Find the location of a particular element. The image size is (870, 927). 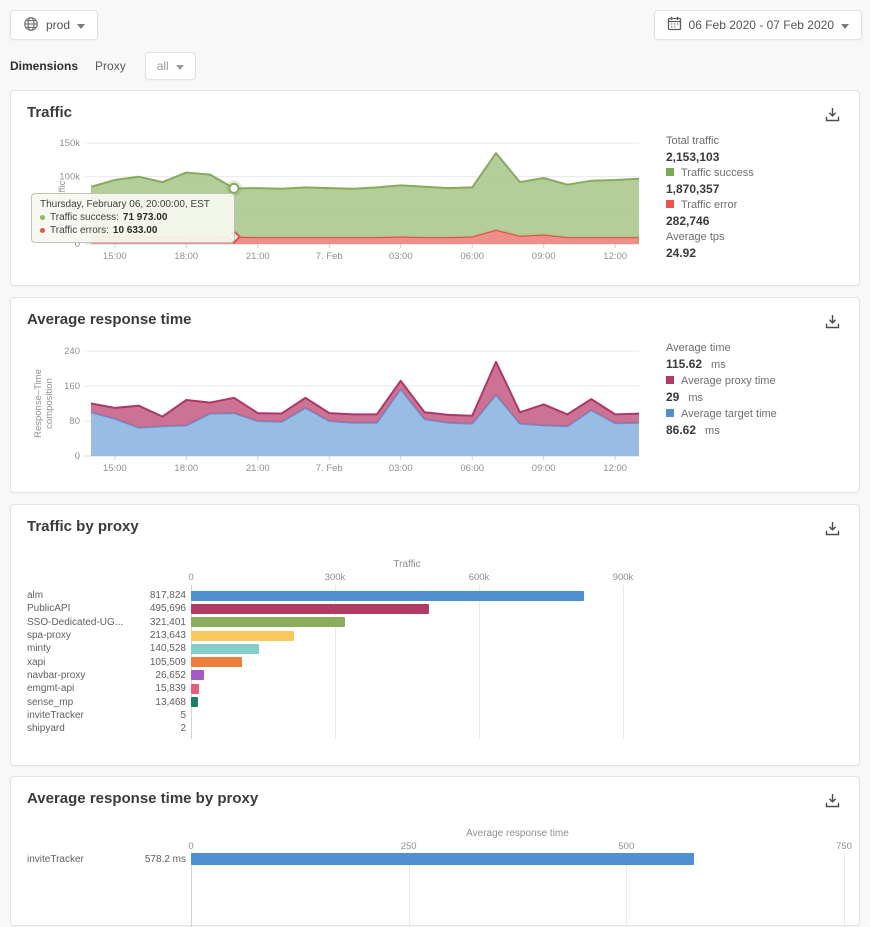

bar-axis-tick: 750 is located at coordinates (844, 846).